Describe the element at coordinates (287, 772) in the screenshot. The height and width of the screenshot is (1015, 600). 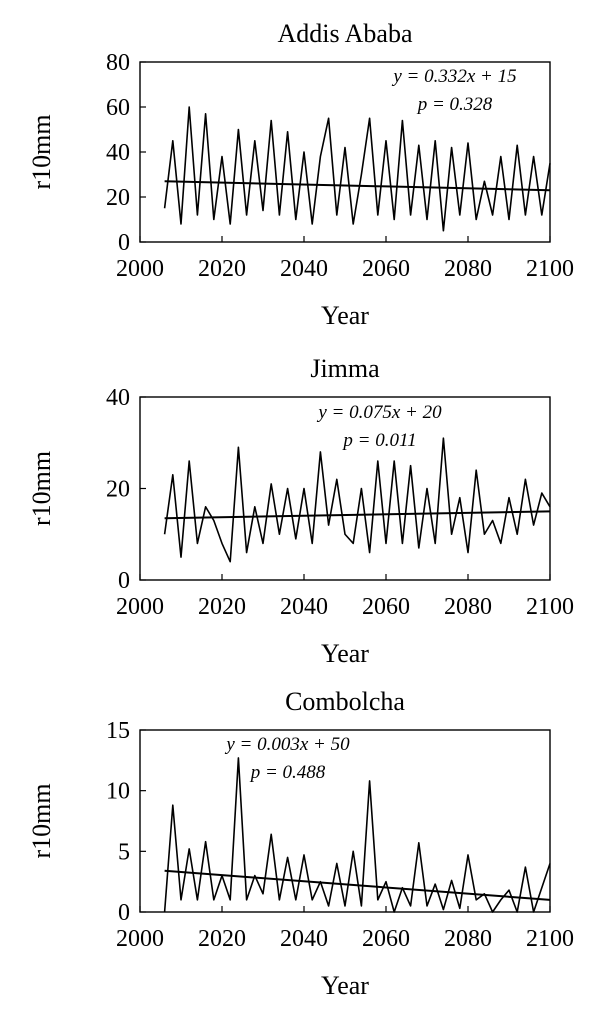
I see `annotation: p = 0.488` at that location.